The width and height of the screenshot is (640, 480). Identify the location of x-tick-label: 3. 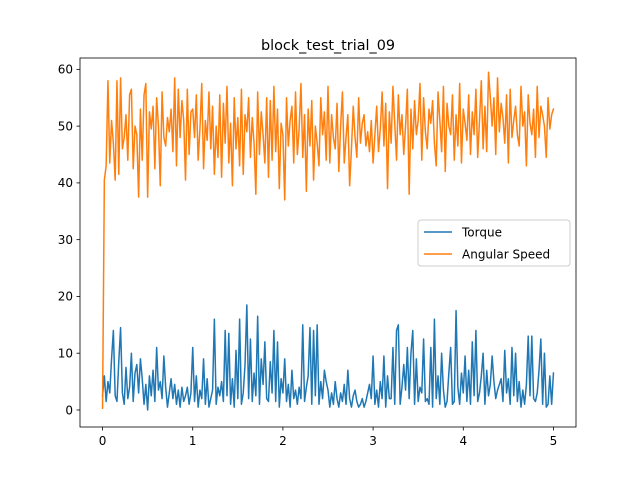
(373, 441).